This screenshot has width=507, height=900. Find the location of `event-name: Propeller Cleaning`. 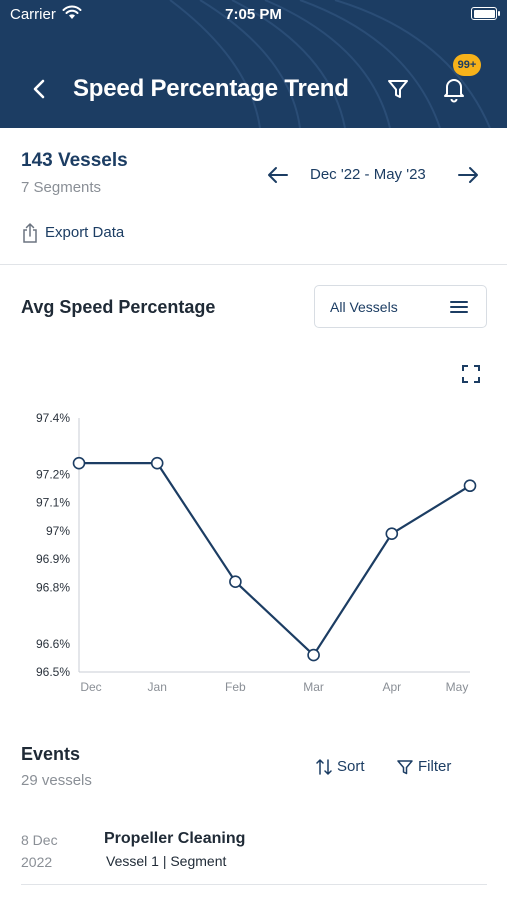

event-name: Propeller Cleaning is located at coordinates (175, 838).